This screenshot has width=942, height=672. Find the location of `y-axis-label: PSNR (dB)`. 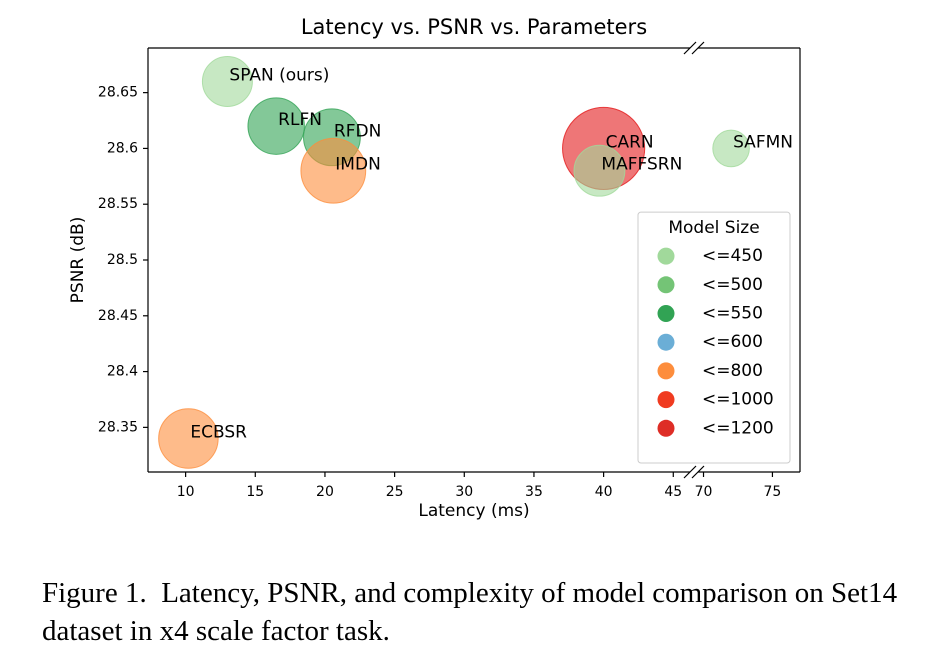

y-axis-label: PSNR (dB) is located at coordinates (78, 260).